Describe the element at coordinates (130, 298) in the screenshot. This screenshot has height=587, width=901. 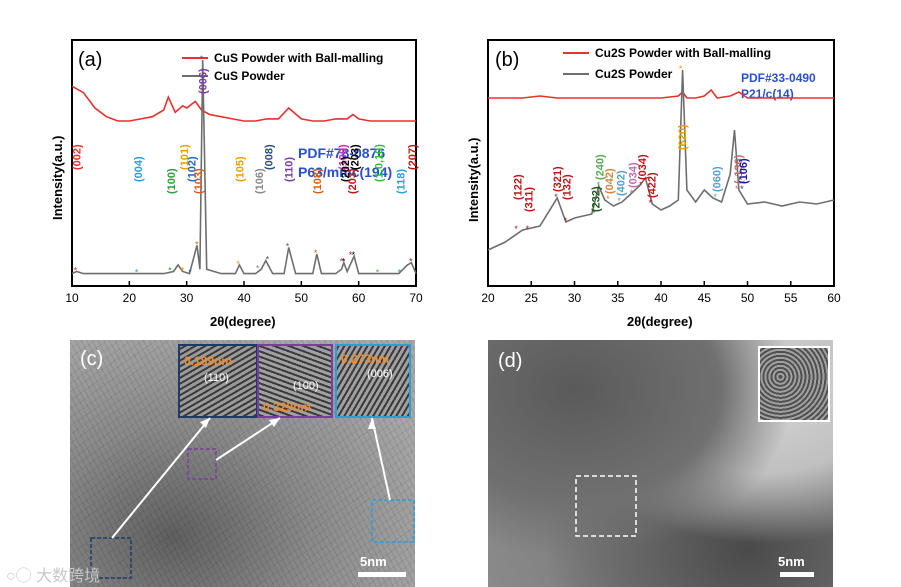
I see `x-tick-label-a-1: 20` at that location.